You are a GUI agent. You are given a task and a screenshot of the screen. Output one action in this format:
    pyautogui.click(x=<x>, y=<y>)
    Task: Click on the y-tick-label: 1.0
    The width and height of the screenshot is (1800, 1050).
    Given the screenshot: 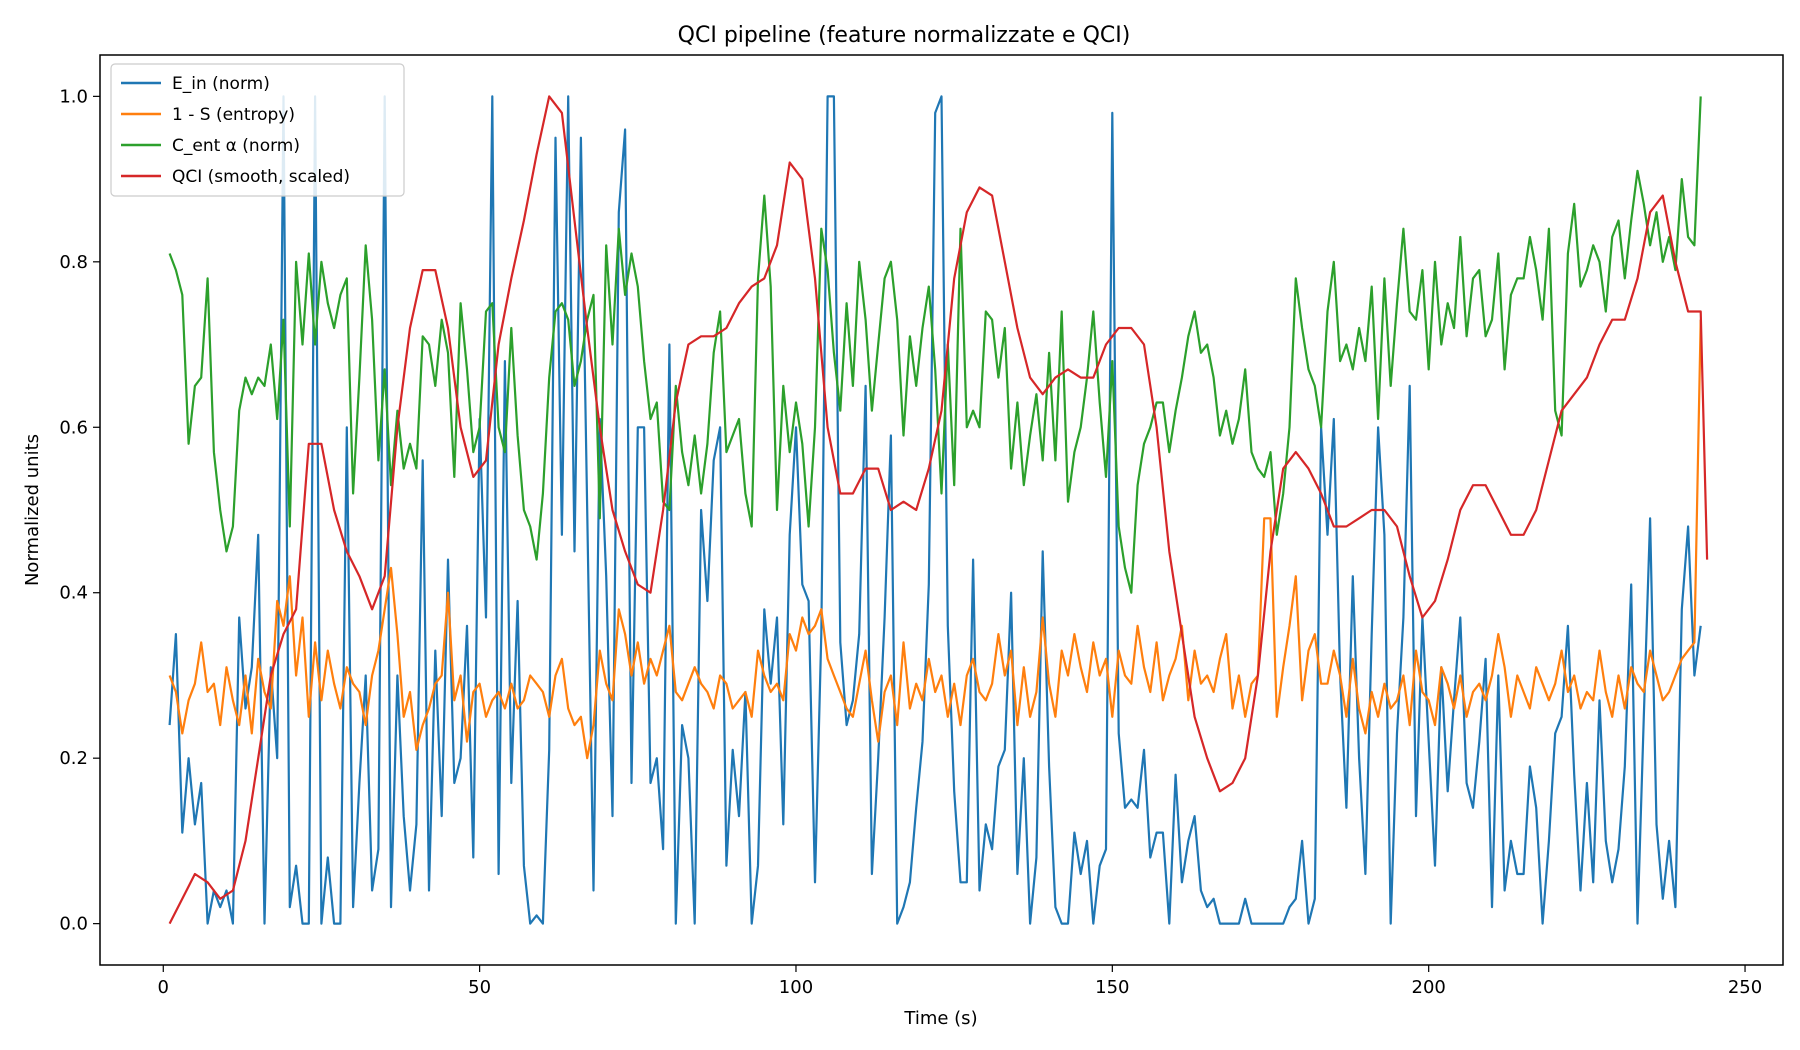 What is the action you would take?
    pyautogui.click(x=73, y=96)
    